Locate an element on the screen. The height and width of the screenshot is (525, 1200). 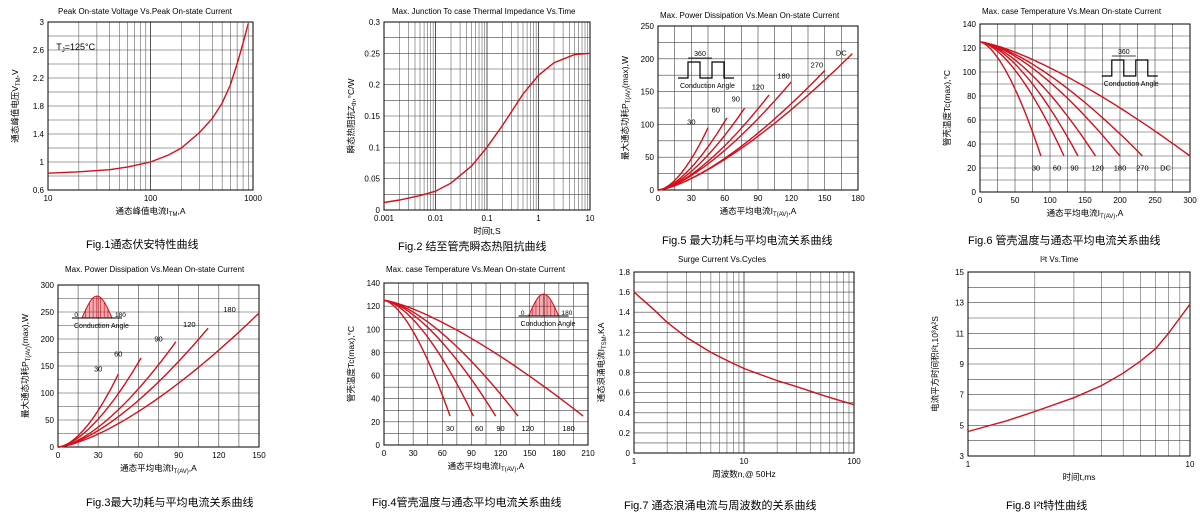
x-axis-label: 时间t,S is located at coordinates (487, 231).